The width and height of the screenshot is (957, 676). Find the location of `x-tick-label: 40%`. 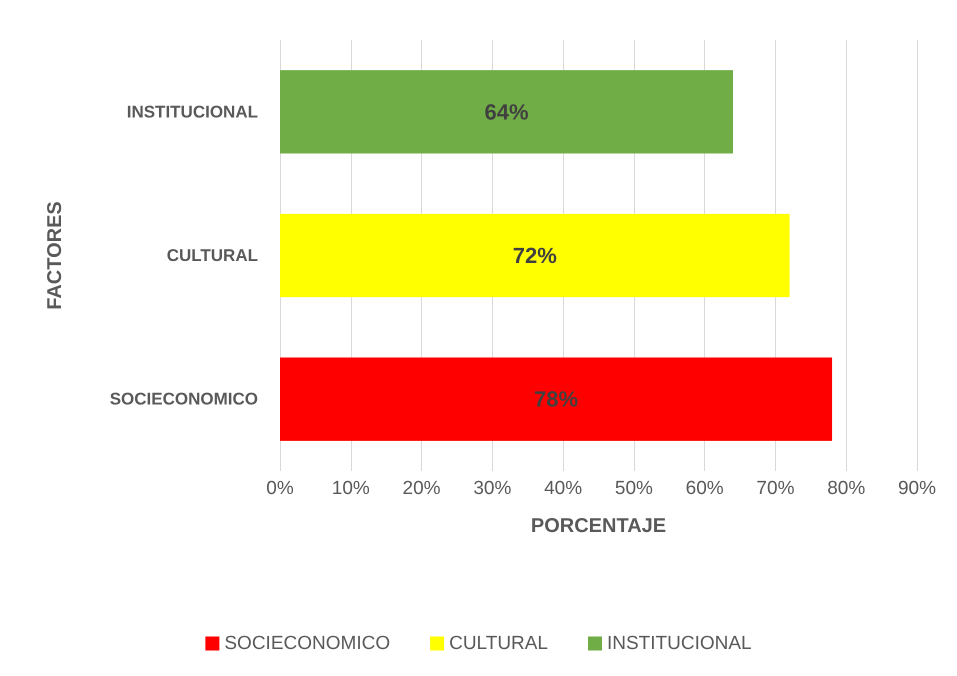

x-tick-label: 40% is located at coordinates (563, 488).